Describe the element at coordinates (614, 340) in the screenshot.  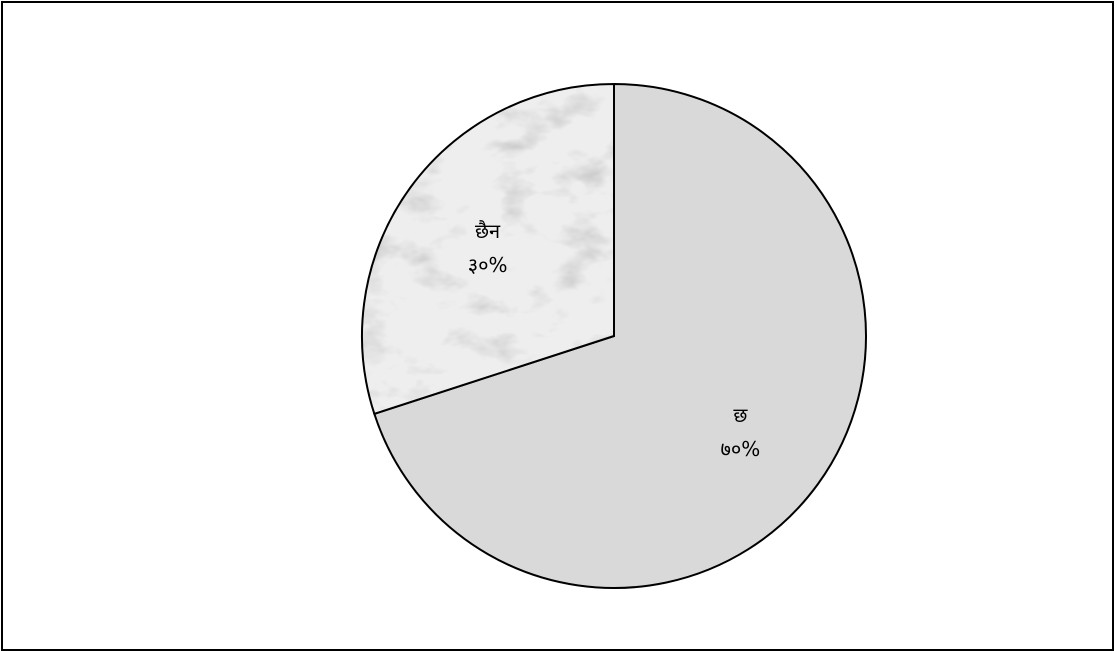
I see `pie-labels: छ ७०% छैन ३०%` at that location.